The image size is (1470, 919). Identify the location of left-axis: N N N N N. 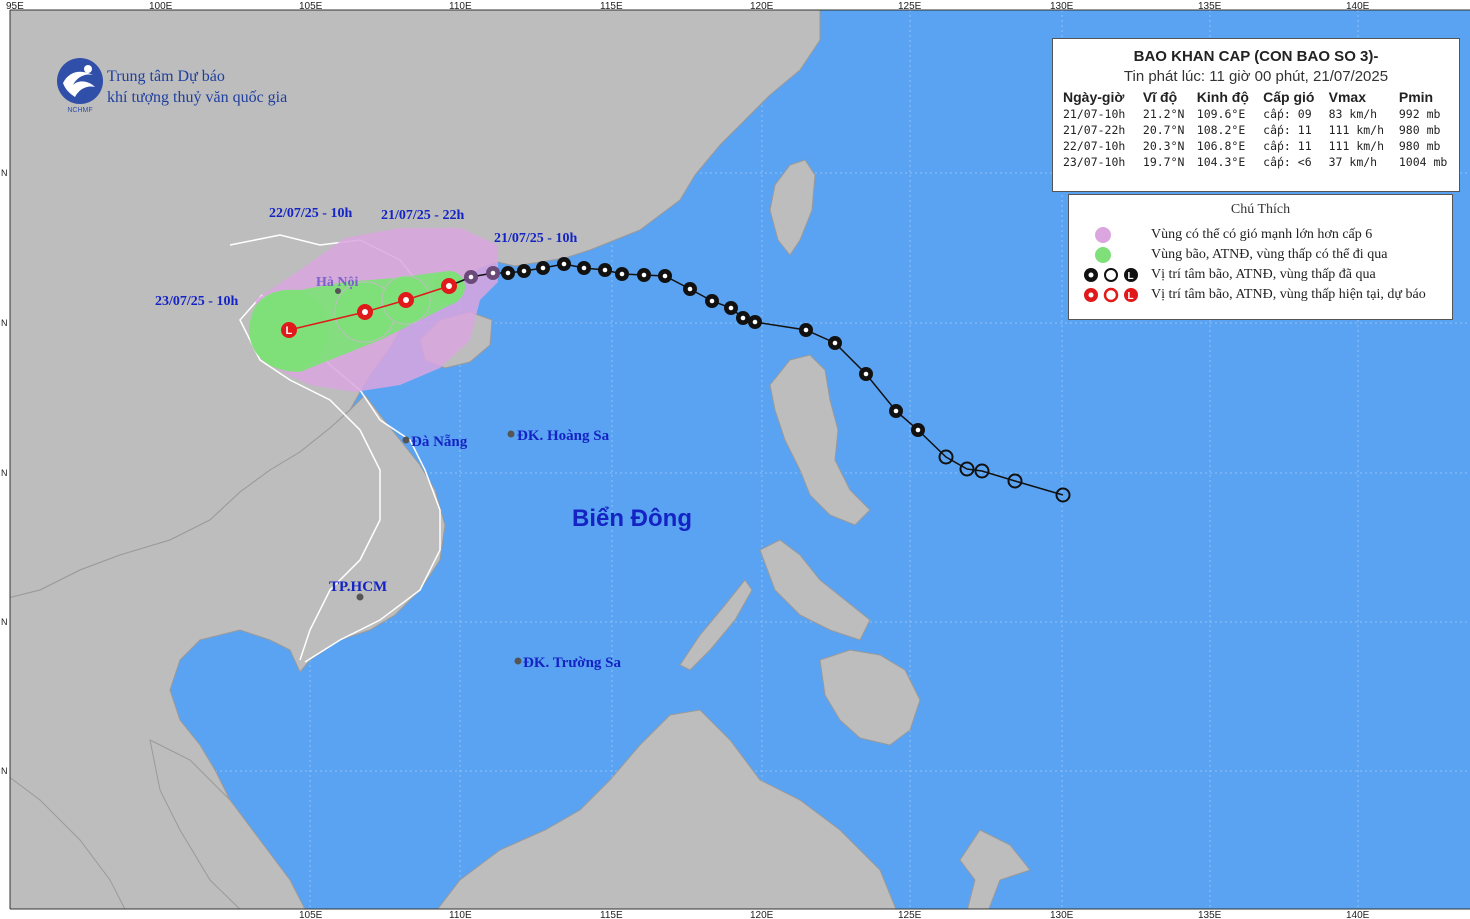
(4, 472).